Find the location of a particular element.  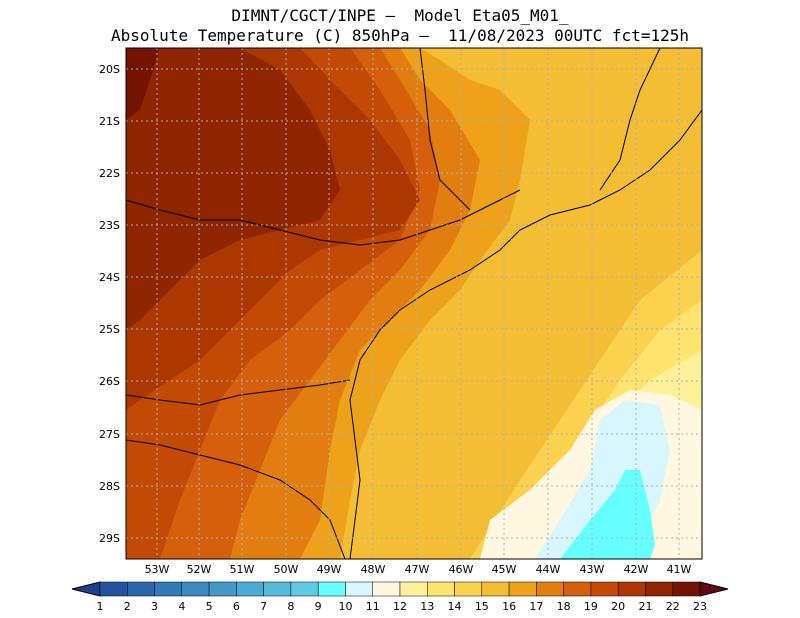

lon-label: 46W is located at coordinates (461, 569).